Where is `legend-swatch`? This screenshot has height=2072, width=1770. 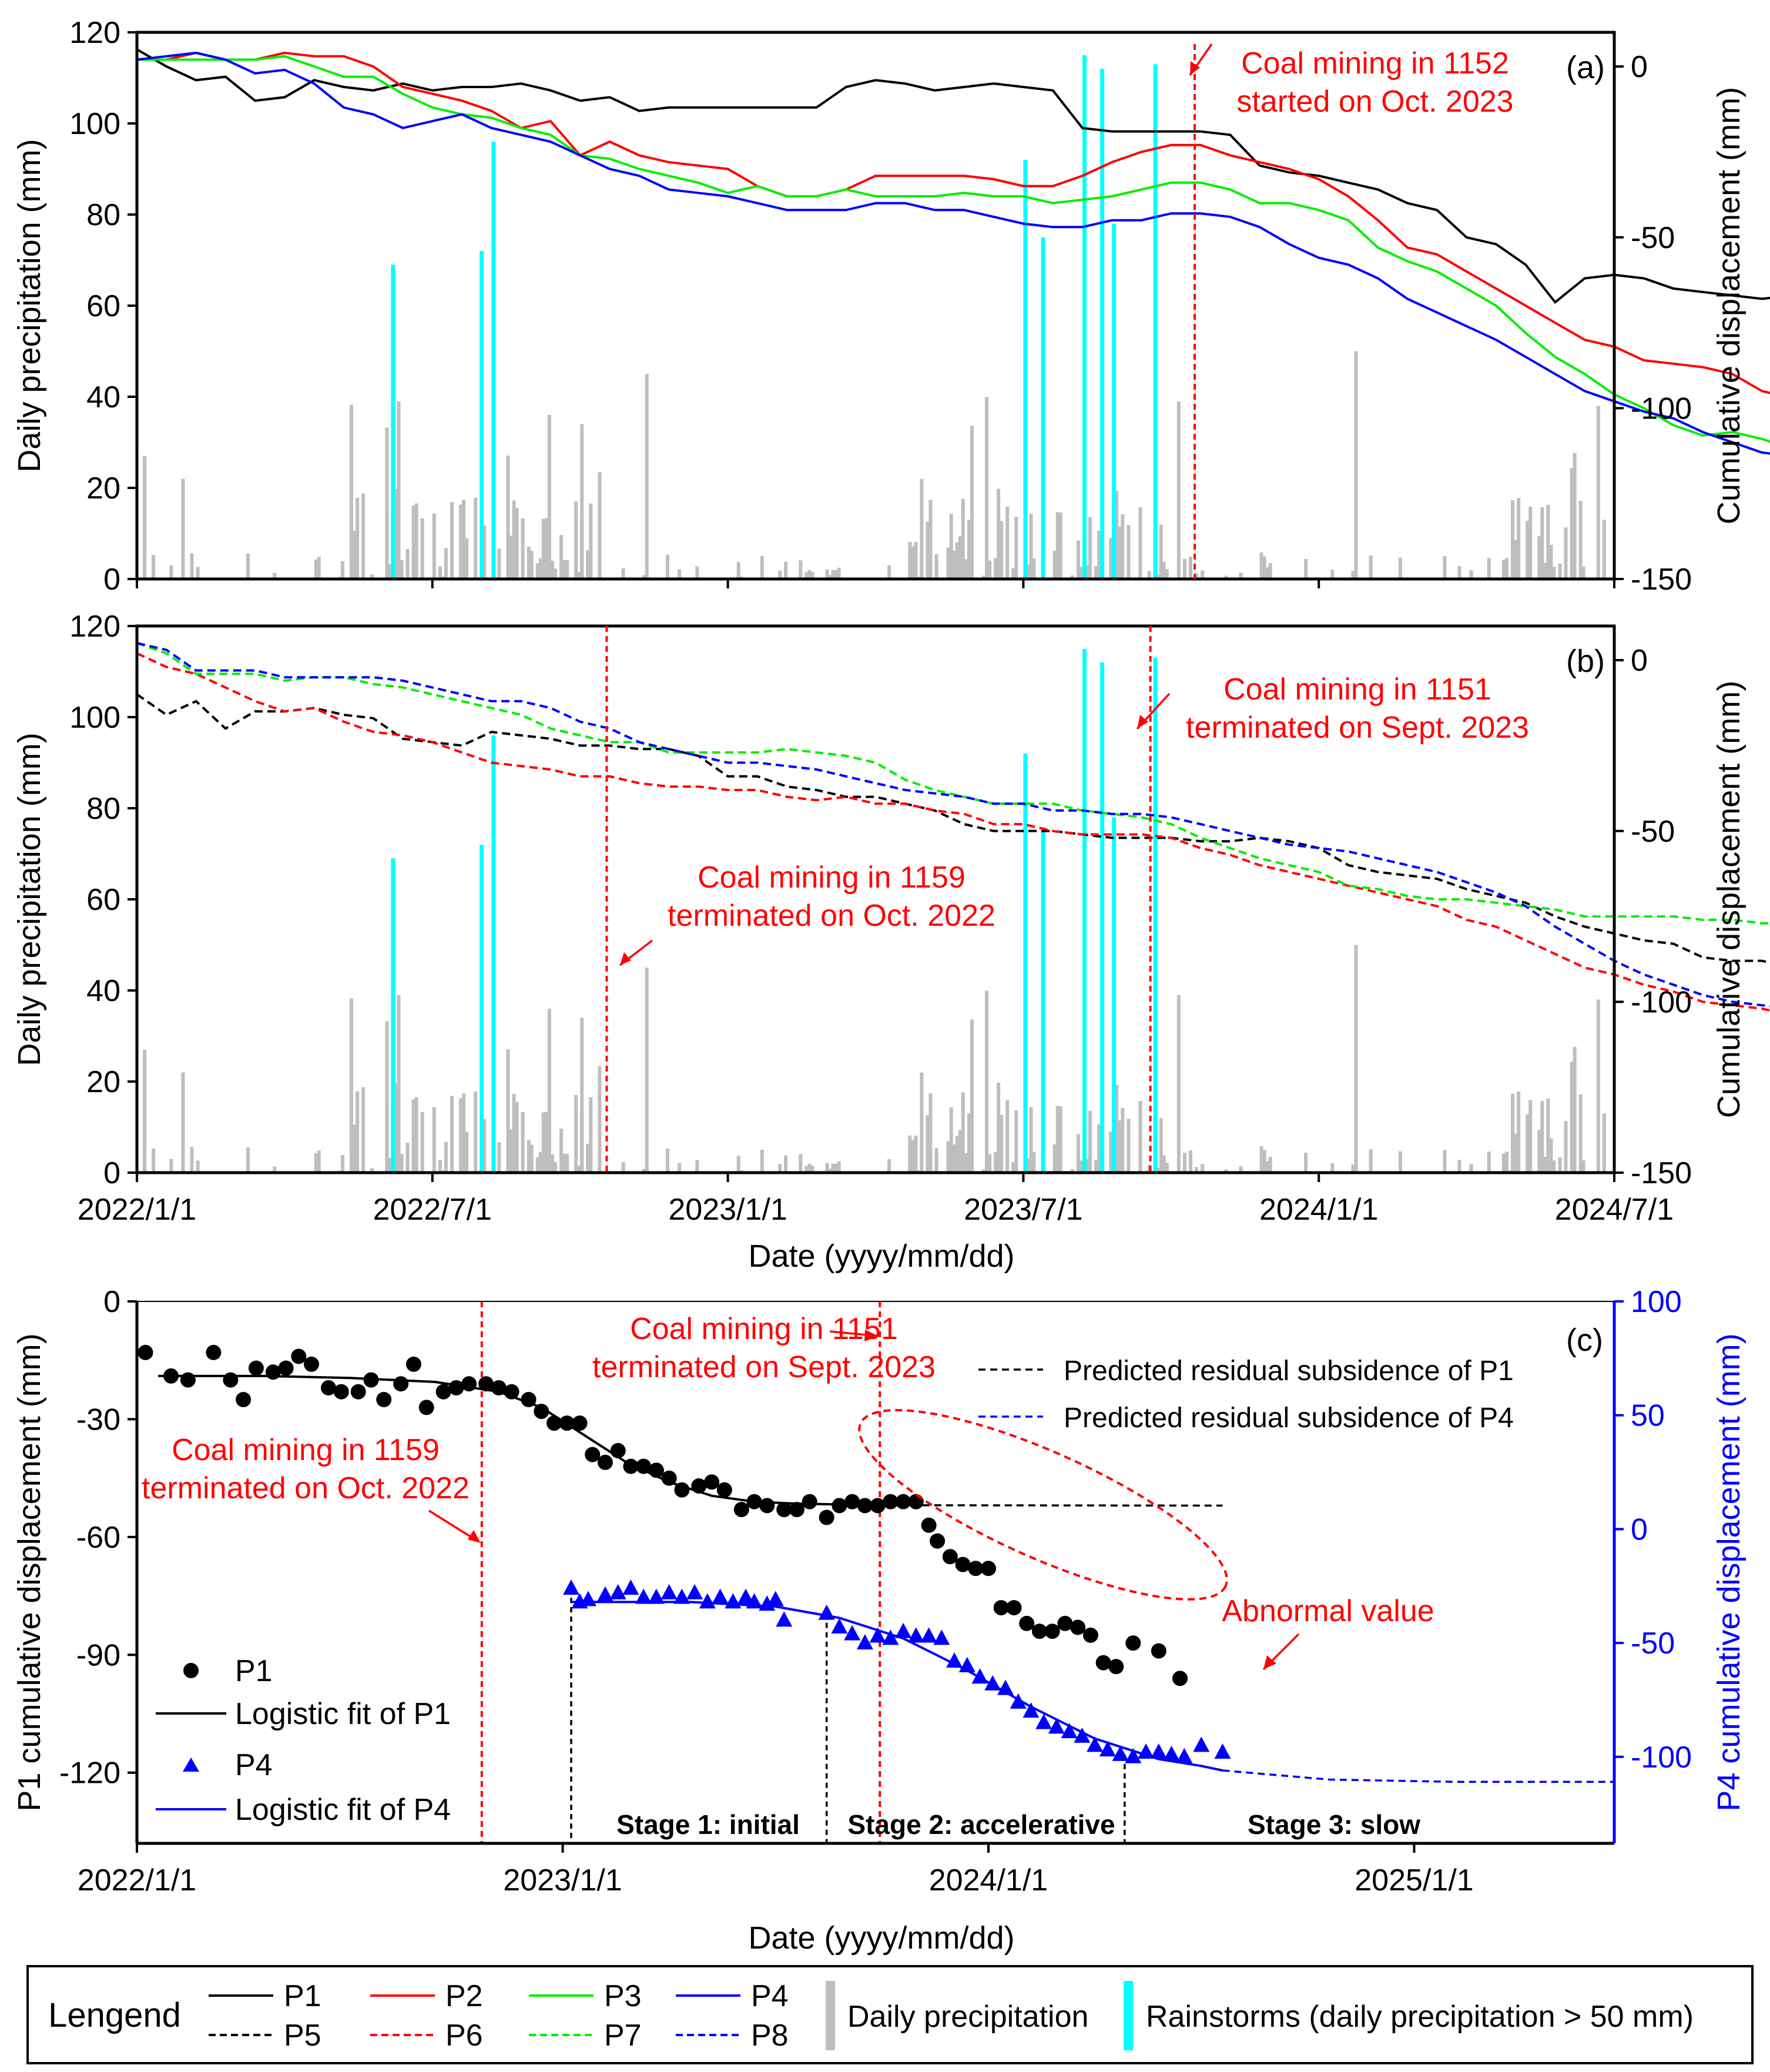 legend-swatch is located at coordinates (191, 1670).